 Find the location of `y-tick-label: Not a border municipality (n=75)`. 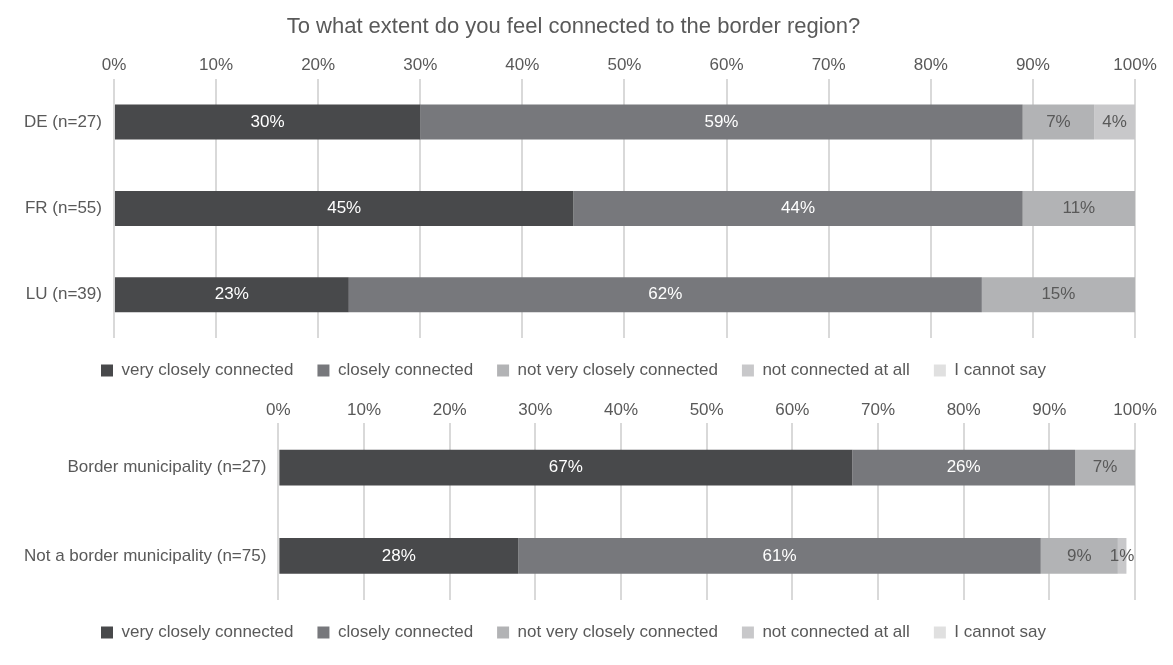

y-tick-label: Not a border municipality (n=75) is located at coordinates (145, 555).